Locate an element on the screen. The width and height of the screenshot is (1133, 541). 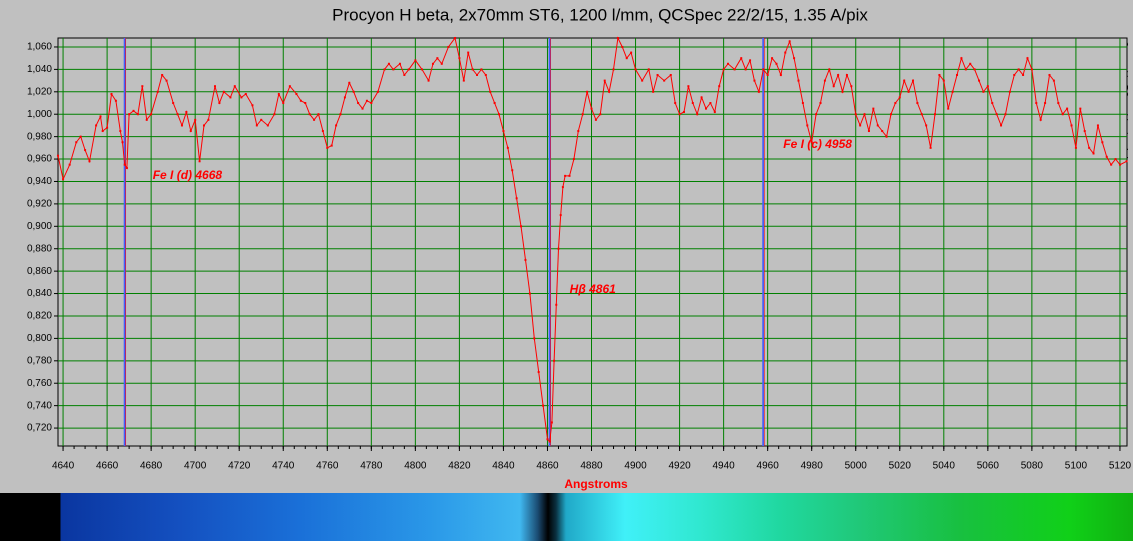
reference-label: Fe I (d) 4668 is located at coordinates (188, 175).